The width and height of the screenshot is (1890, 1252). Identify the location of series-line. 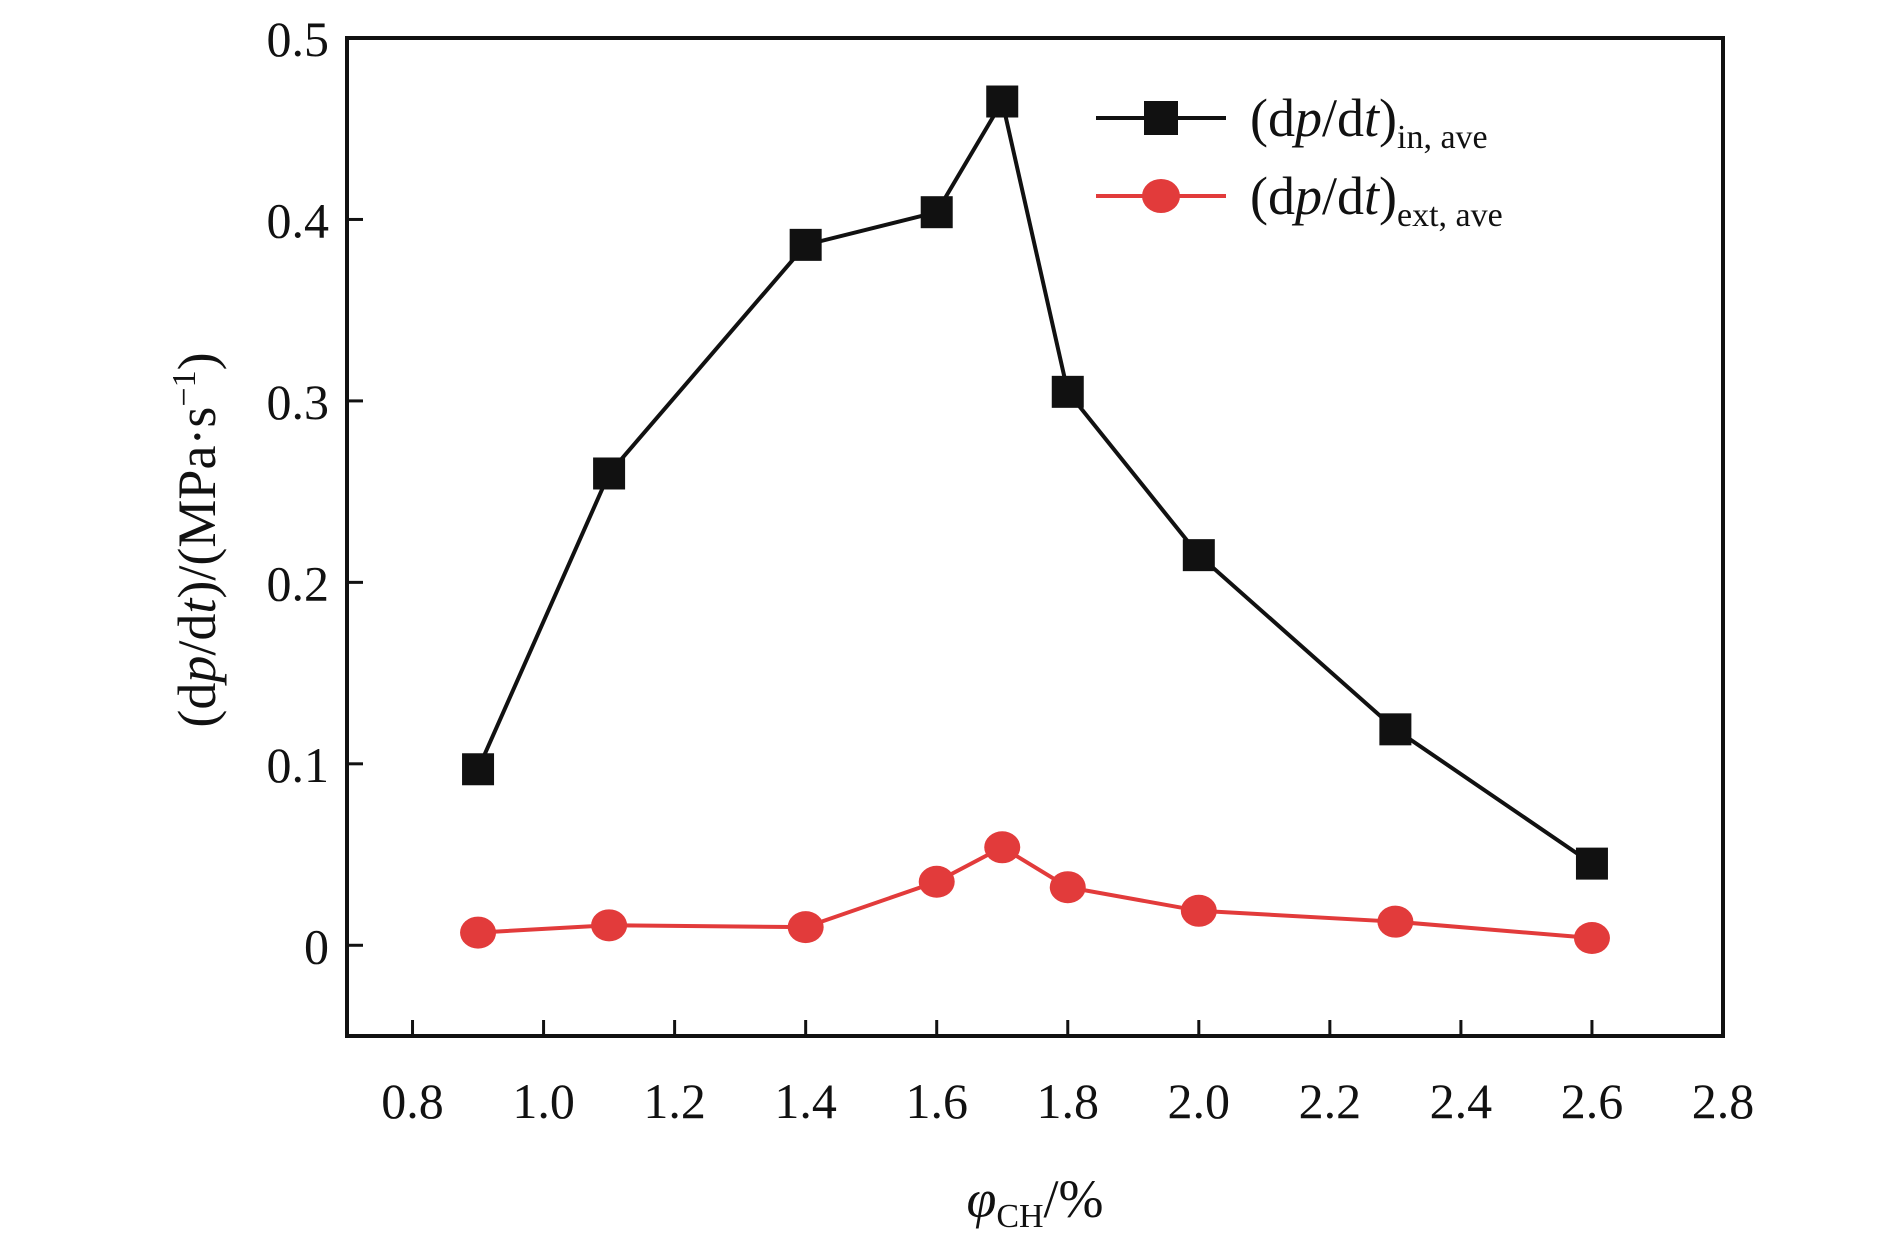
(1035, 892).